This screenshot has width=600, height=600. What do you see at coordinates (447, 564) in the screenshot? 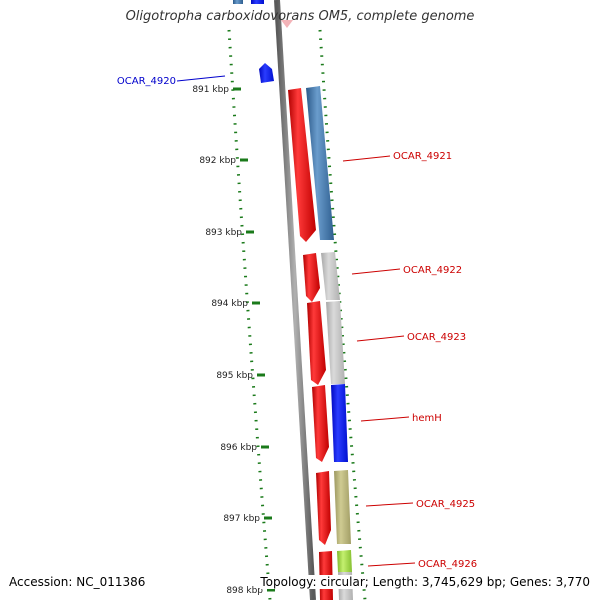
I see `gene-label: OCAR_4926` at bounding box center [447, 564].